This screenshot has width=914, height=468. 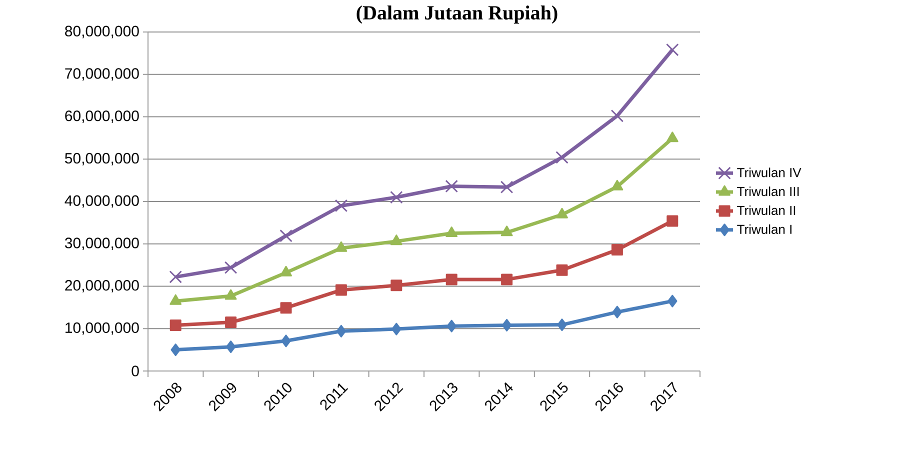 I want to click on y-tick-label: 60,000,000, so click(x=102, y=116).